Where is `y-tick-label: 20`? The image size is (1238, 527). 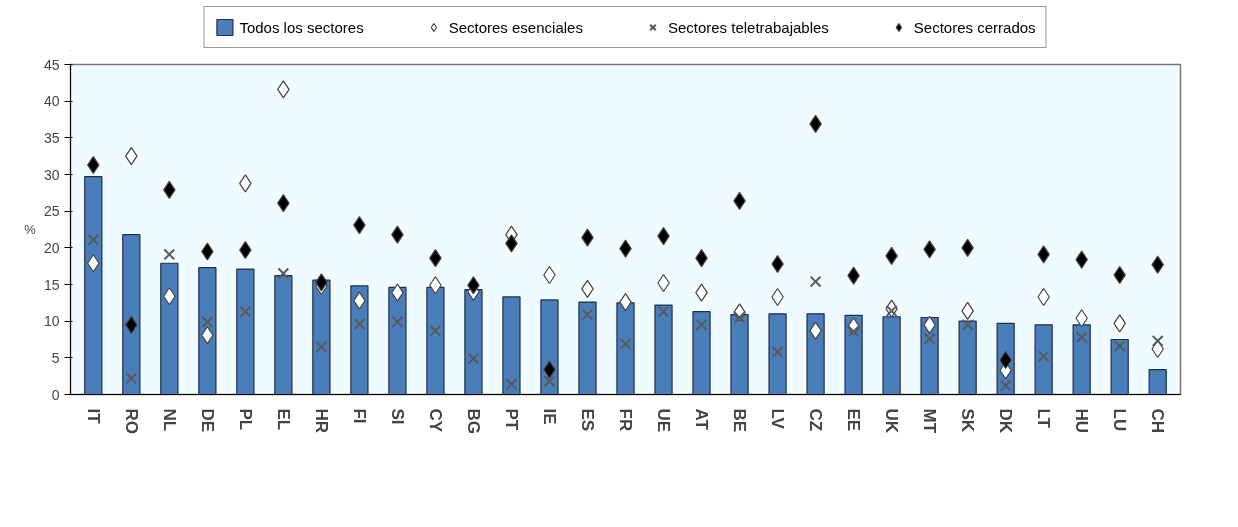 y-tick-label: 20 is located at coordinates (51, 247).